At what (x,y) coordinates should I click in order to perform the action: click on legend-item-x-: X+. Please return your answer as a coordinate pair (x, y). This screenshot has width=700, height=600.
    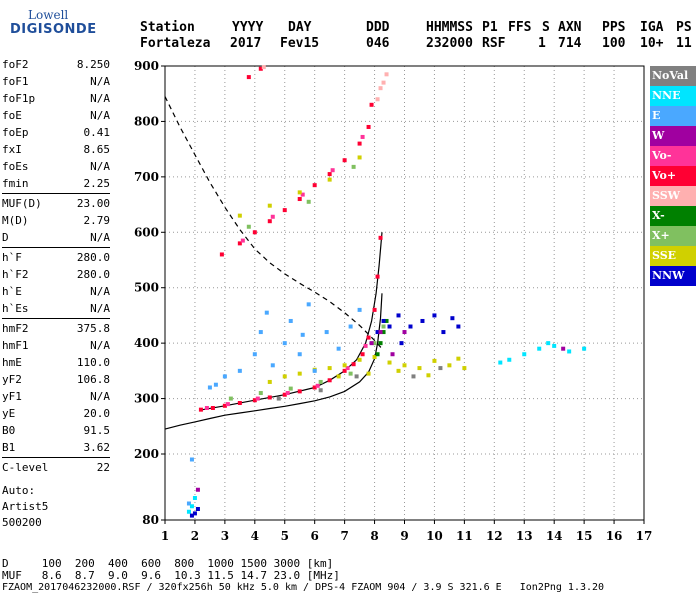
    Looking at the image, I should click on (673, 236).